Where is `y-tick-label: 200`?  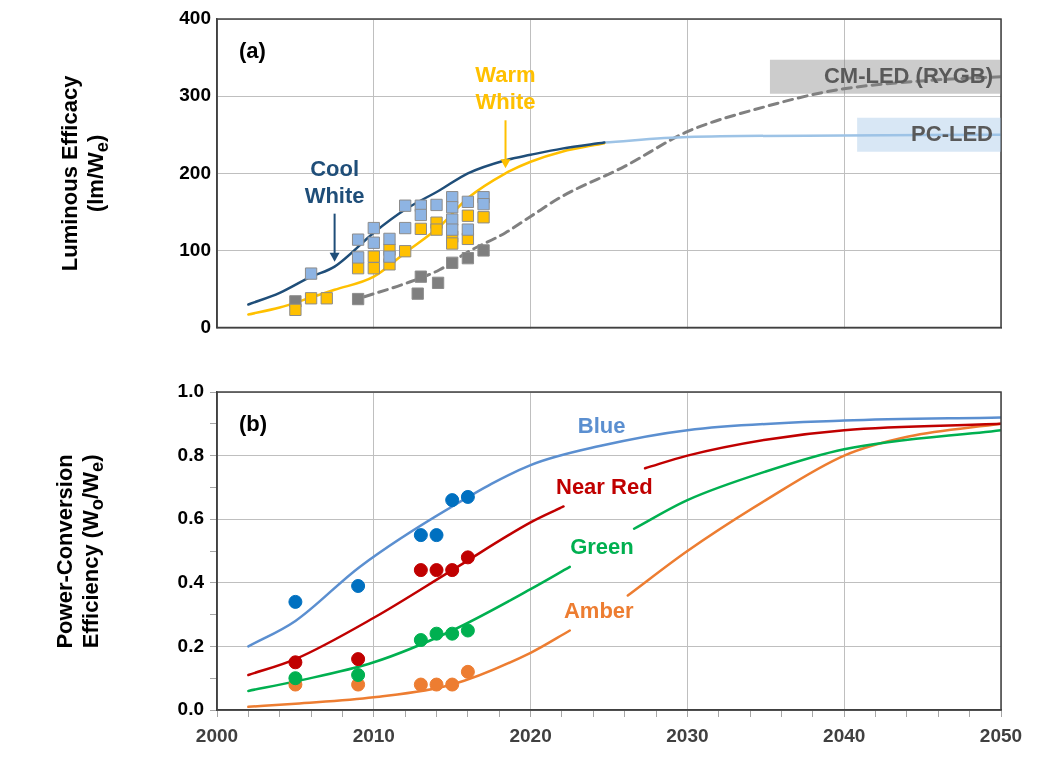 y-tick-label: 200 is located at coordinates (195, 172).